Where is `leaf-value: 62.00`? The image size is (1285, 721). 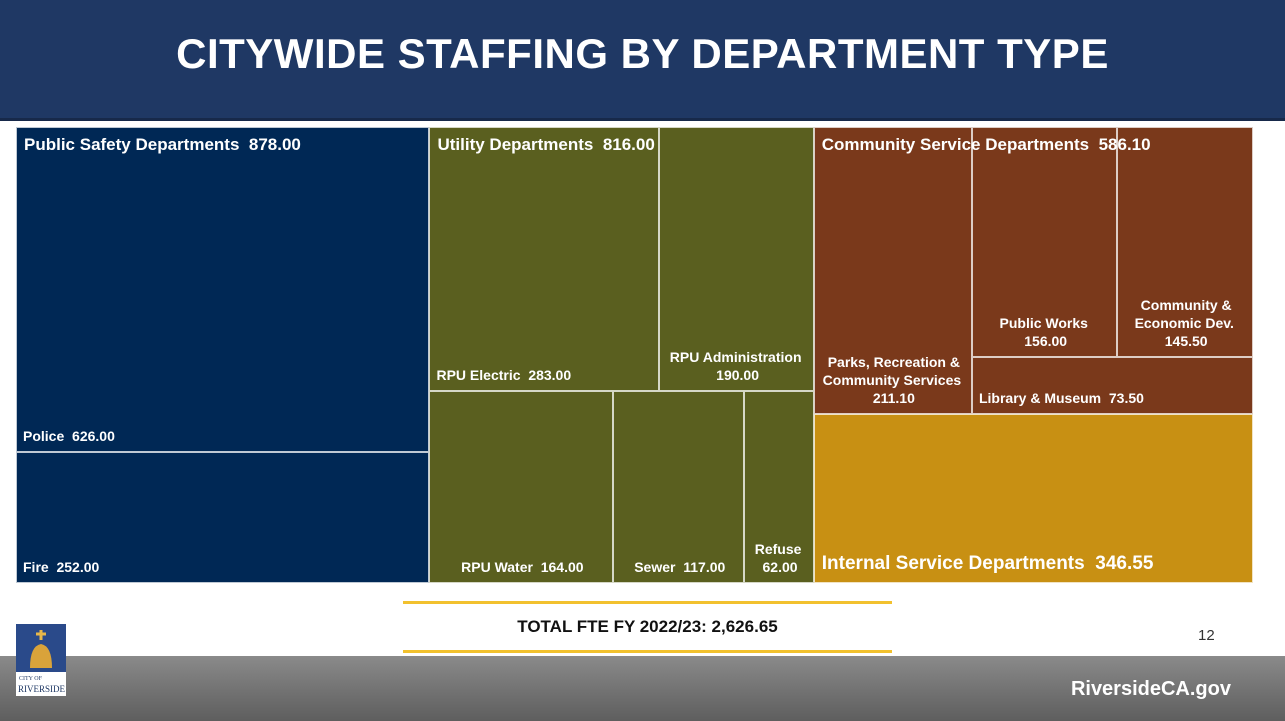
leaf-value: 62.00 is located at coordinates (780, 566).